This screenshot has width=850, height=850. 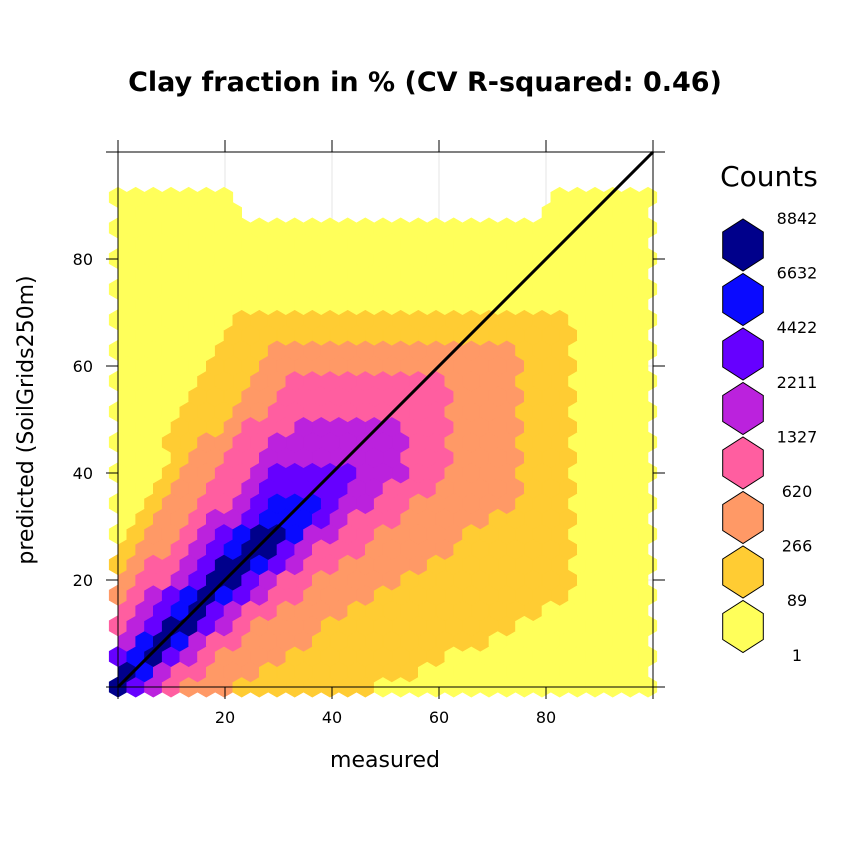 I want to click on legend-break-label: 1327, so click(x=797, y=436).